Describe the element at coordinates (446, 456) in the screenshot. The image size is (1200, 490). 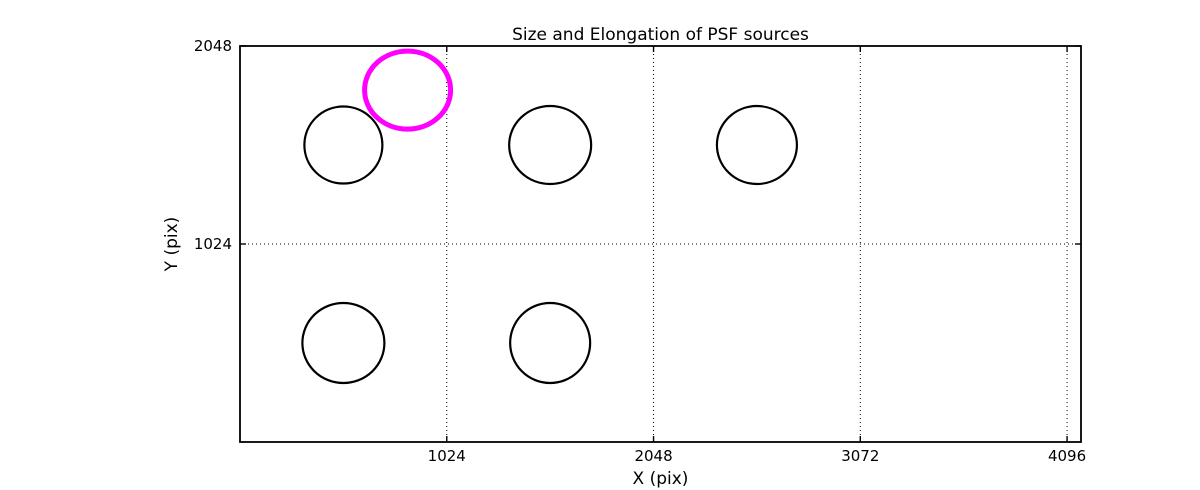
I see `x-tick-label: 1024` at that location.